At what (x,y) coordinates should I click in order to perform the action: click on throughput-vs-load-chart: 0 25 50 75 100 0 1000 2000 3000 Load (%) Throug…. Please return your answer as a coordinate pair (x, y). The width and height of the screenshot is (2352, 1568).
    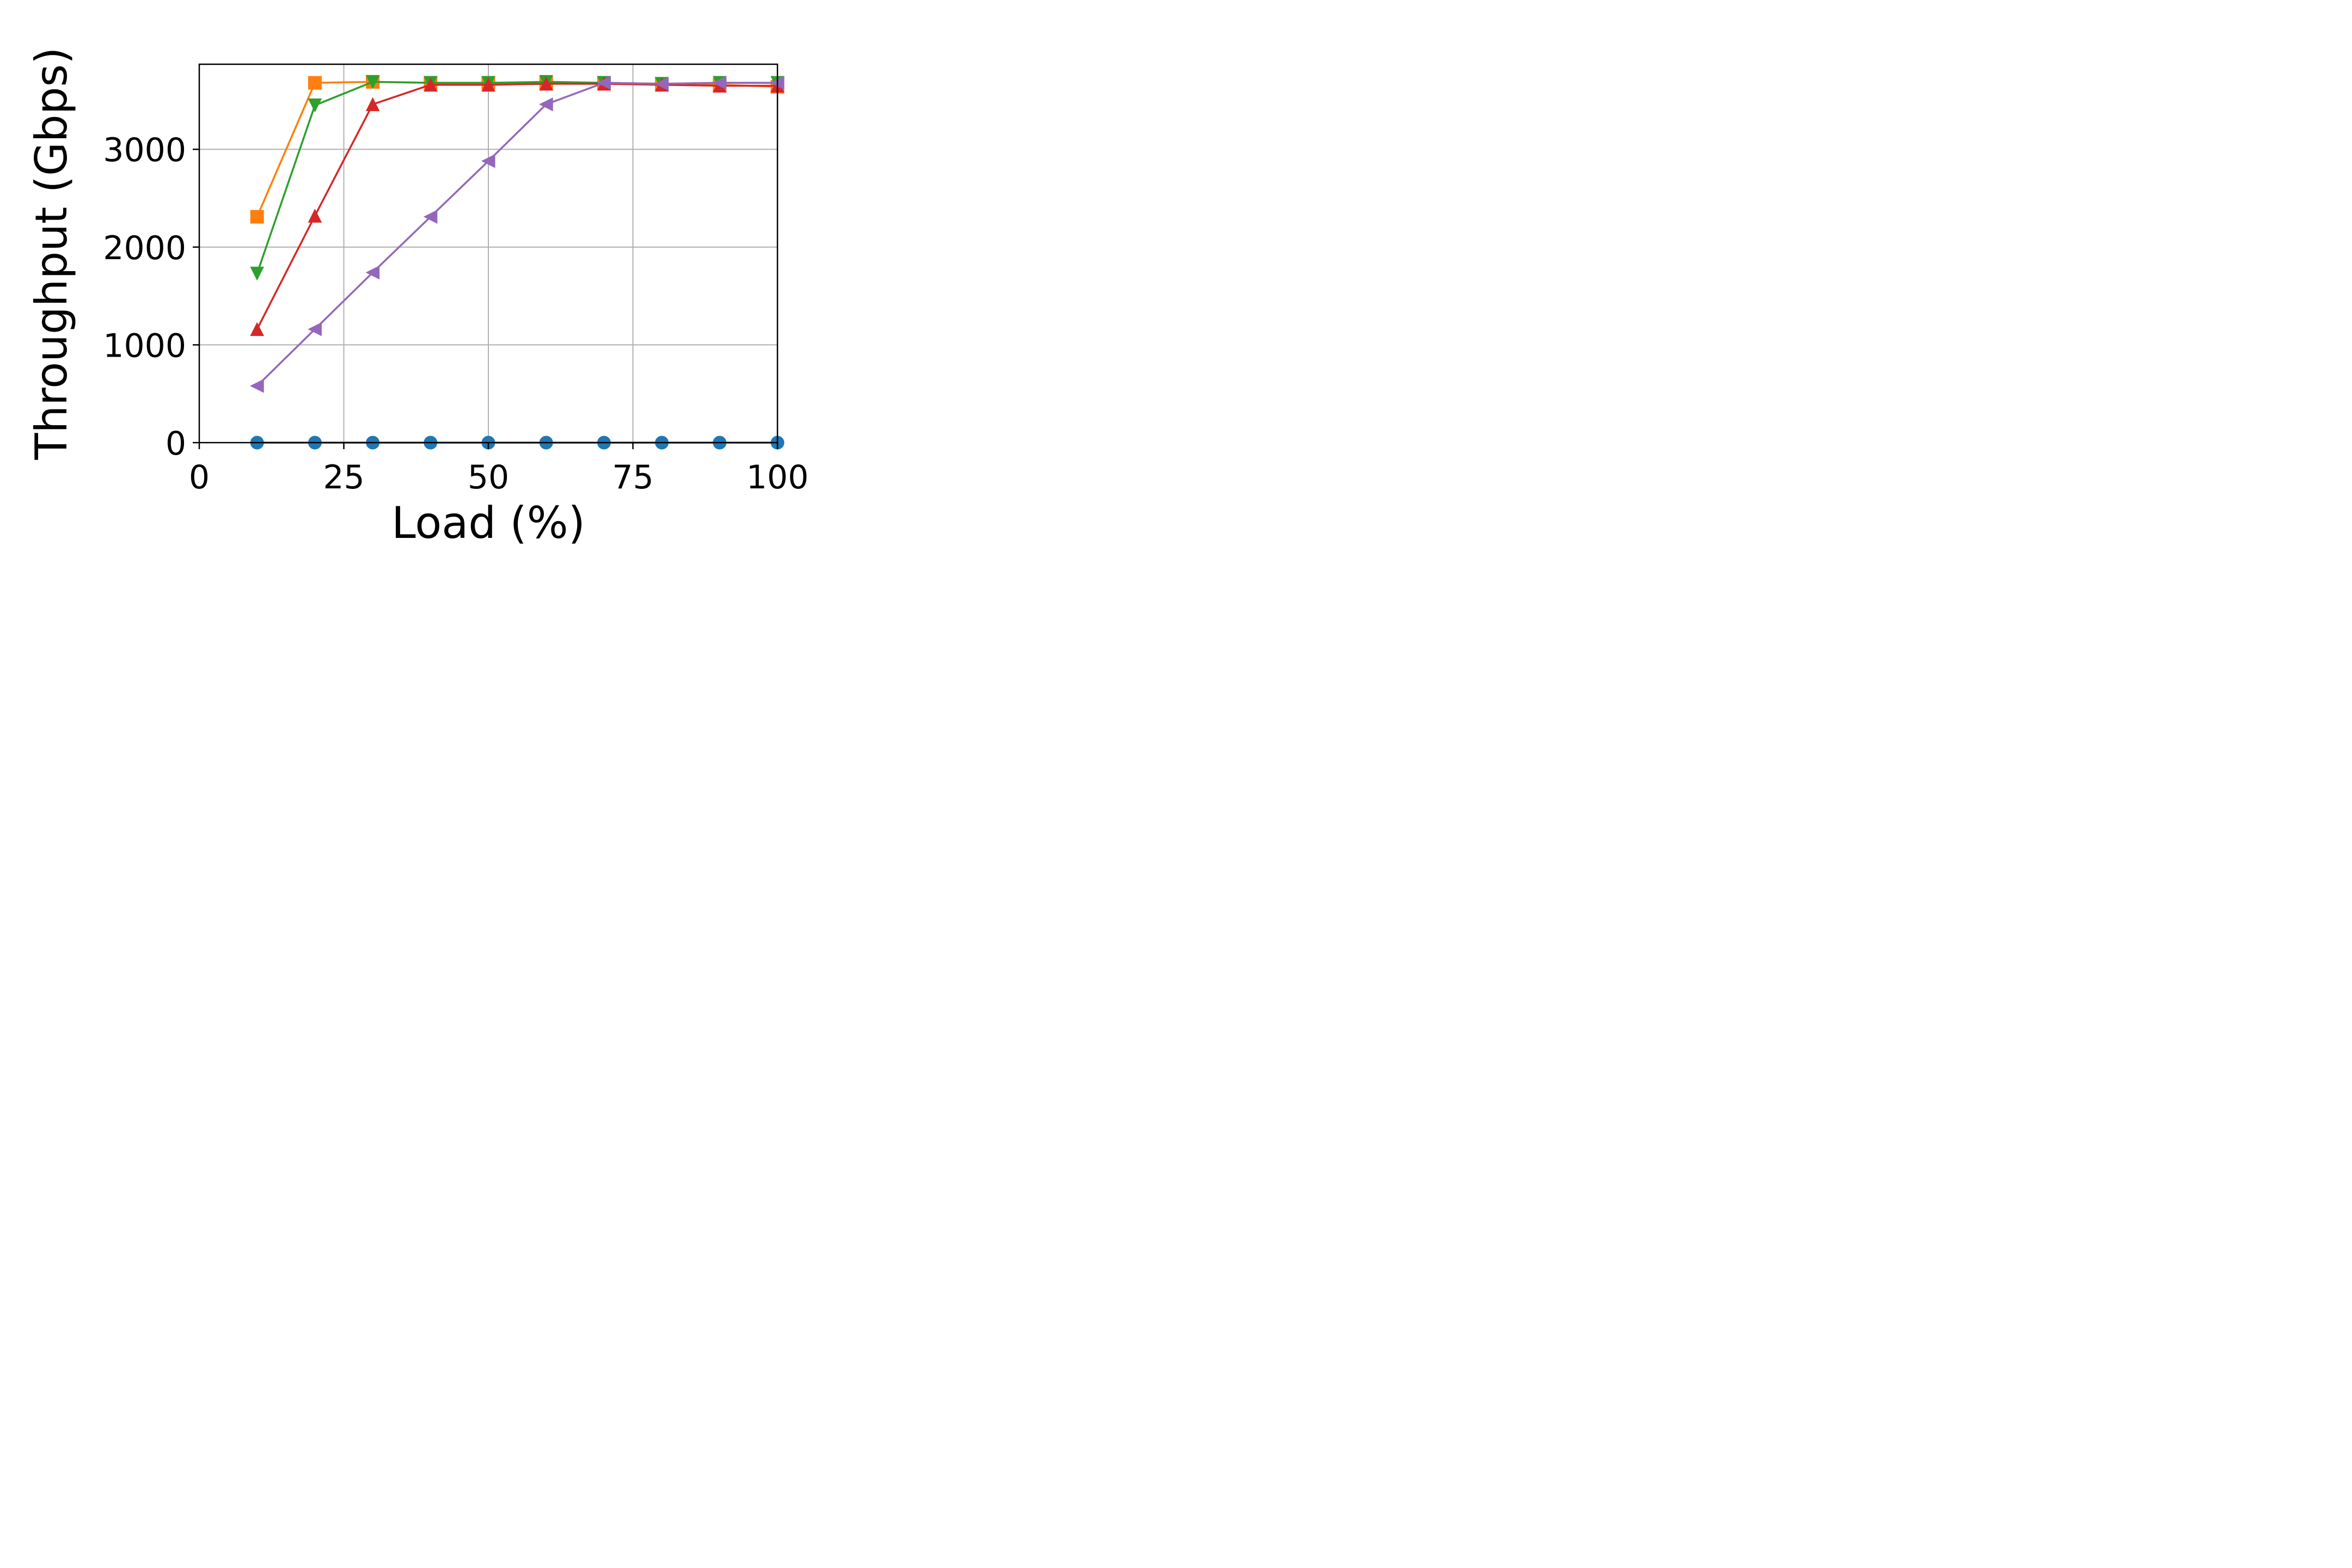
    Looking at the image, I should click on (417, 297).